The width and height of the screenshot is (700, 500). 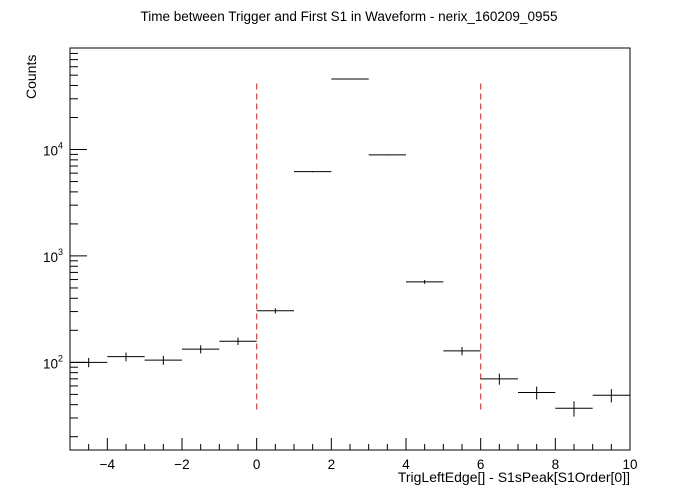 I want to click on y-tick-label: 10², so click(x=53, y=362).